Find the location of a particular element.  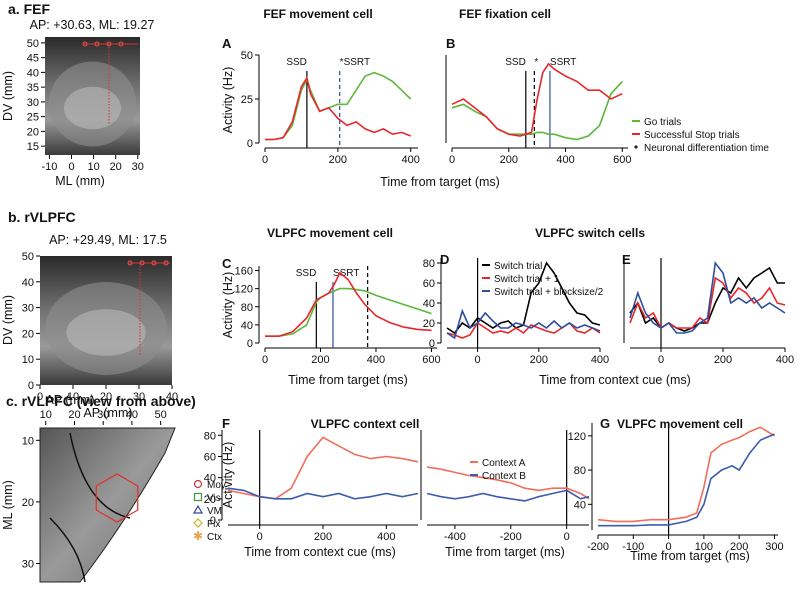

x-tick-label: -100 is located at coordinates (633, 547).